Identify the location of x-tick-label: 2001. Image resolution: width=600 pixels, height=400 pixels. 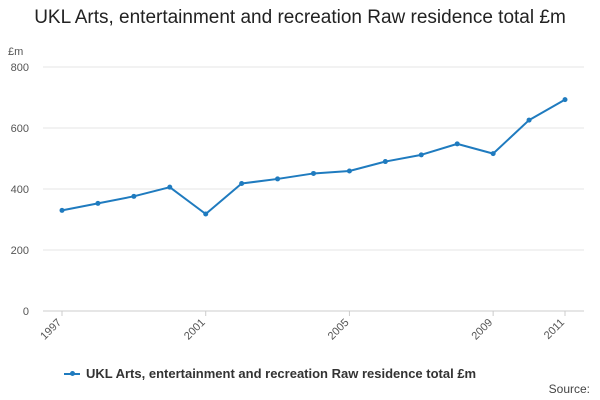
(195, 330).